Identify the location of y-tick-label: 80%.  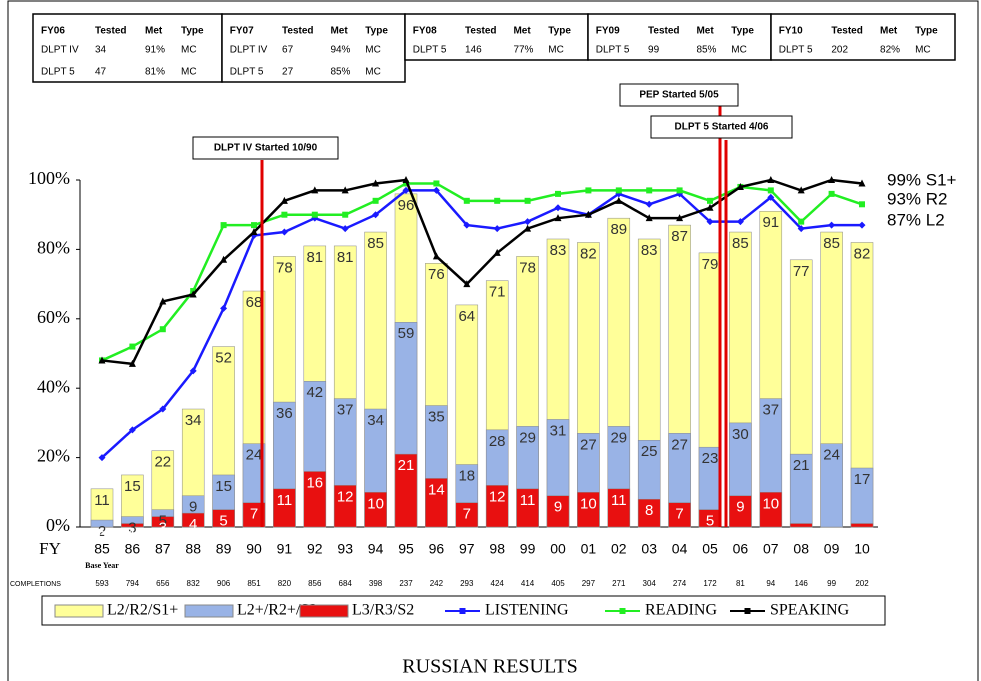
(53, 248).